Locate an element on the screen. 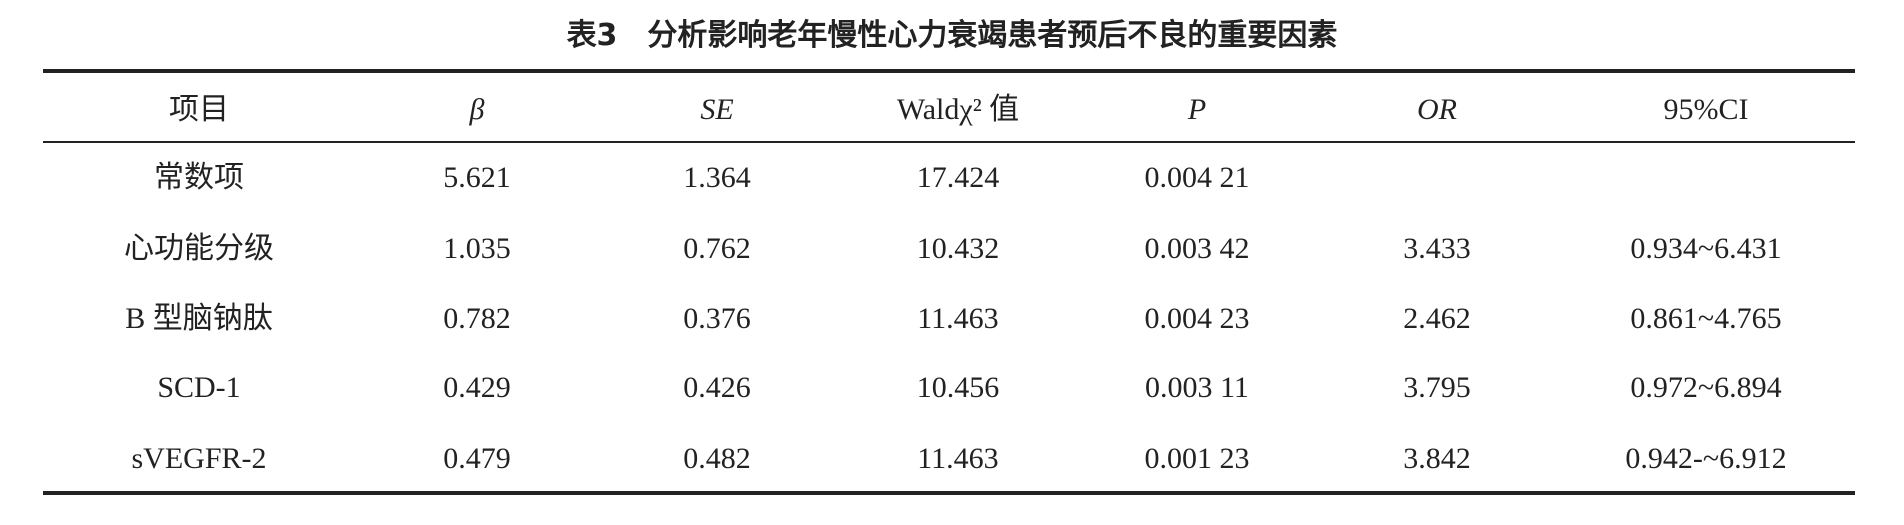  table-cell: 0.426 is located at coordinates (717, 387).